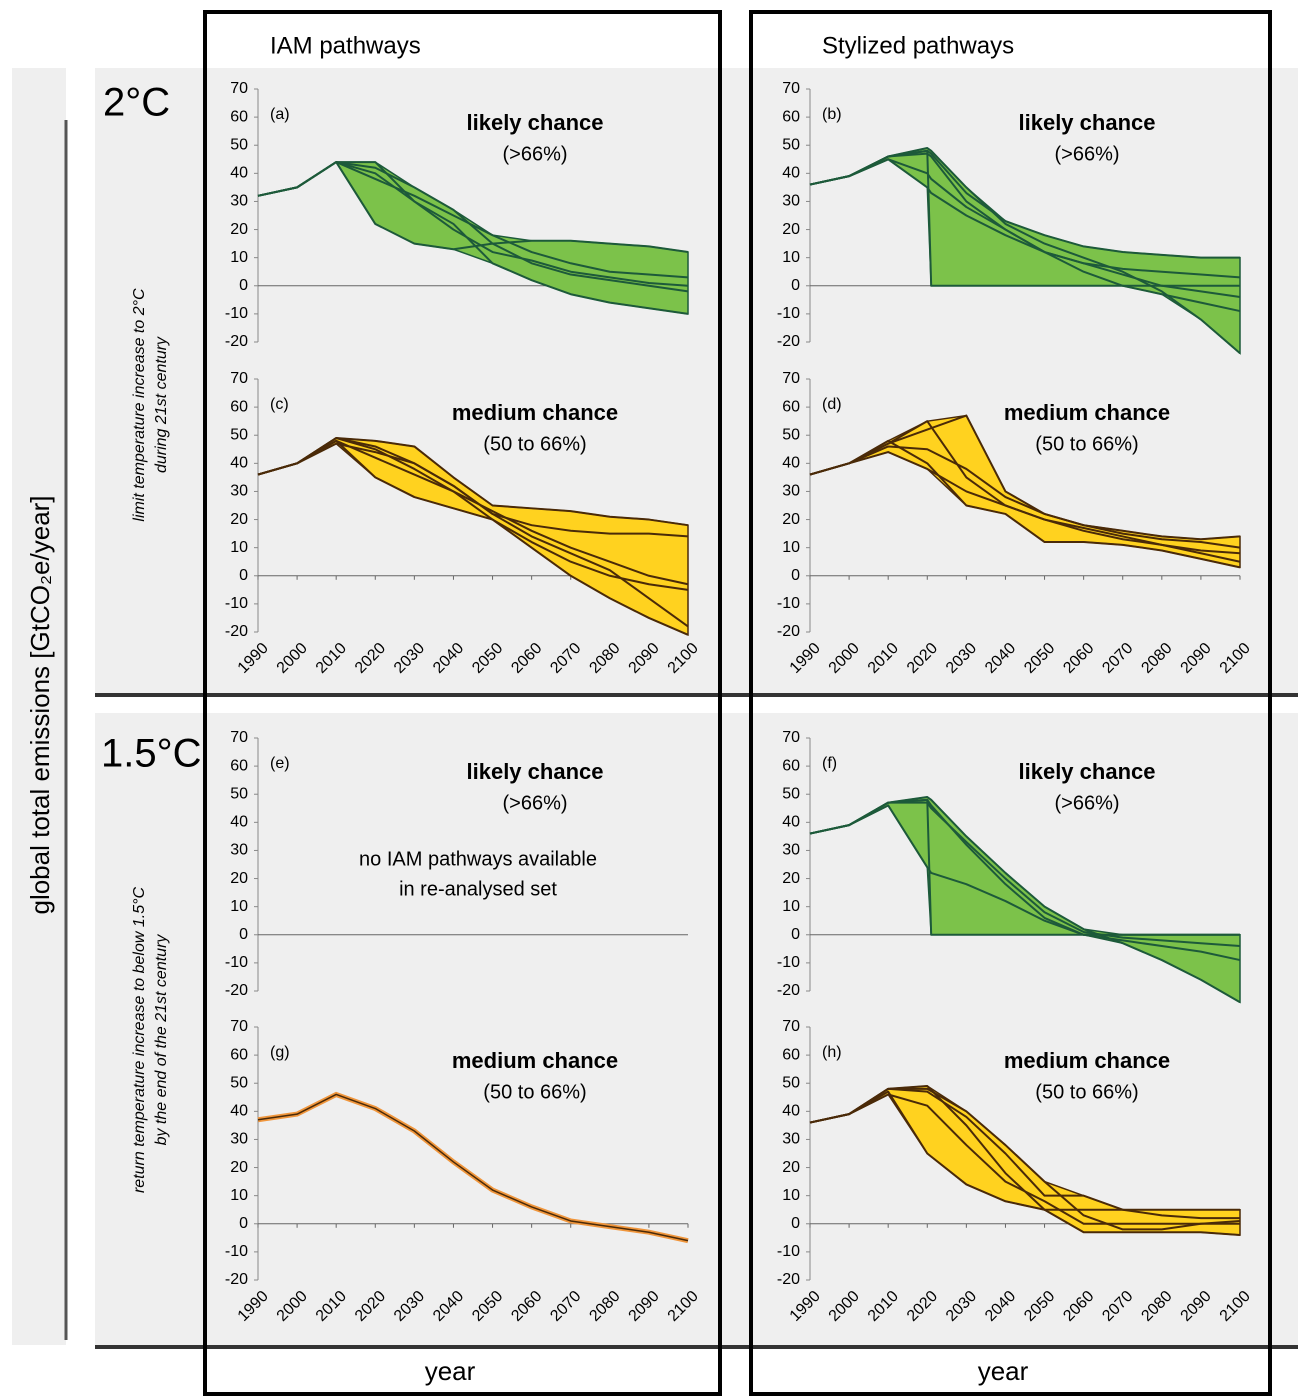 The image size is (1300, 1396). Describe the element at coordinates (534, 803) in the screenshot. I see `panel-subtitle: (>66%)` at that location.